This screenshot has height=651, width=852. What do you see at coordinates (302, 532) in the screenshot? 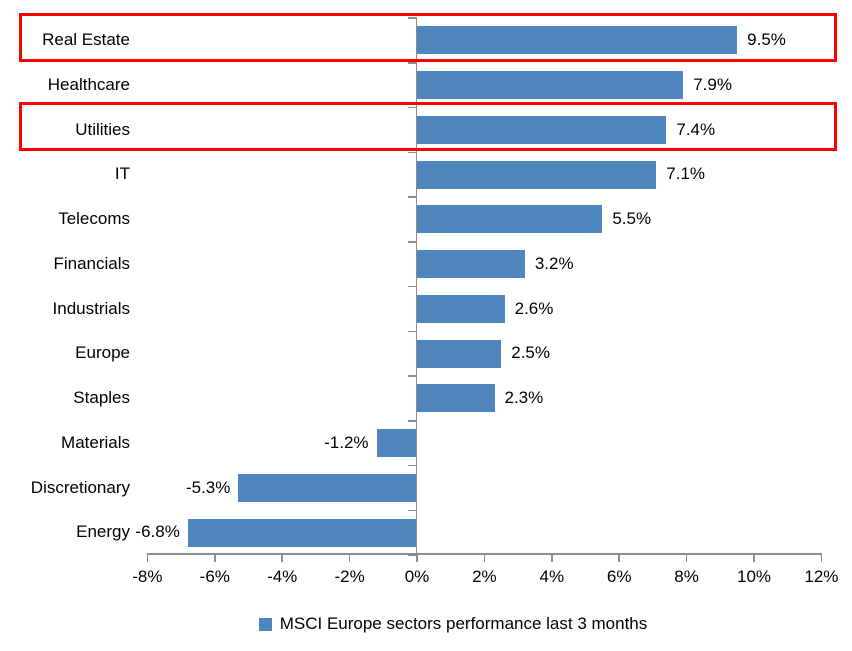
I see `bar-energy` at bounding box center [302, 532].